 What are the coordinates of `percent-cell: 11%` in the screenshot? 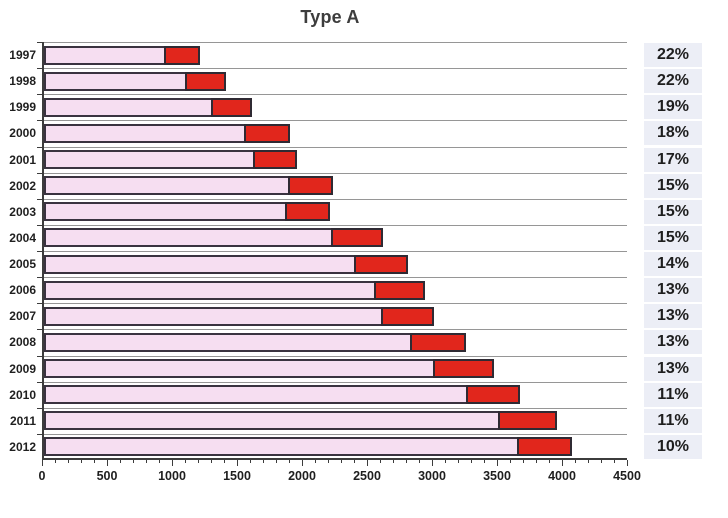 It's located at (673, 420).